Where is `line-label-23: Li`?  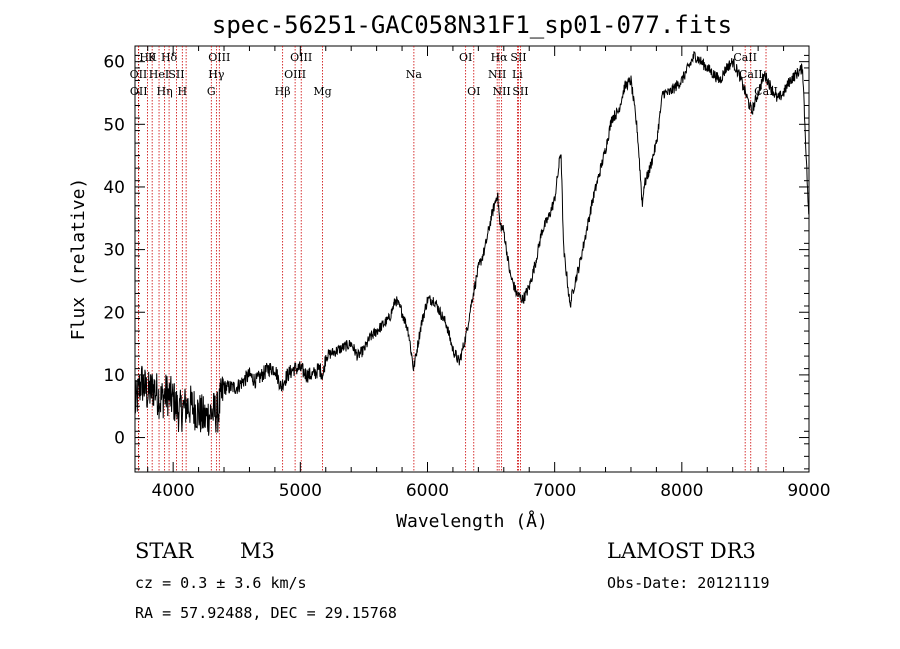 line-label-23: Li is located at coordinates (517, 74).